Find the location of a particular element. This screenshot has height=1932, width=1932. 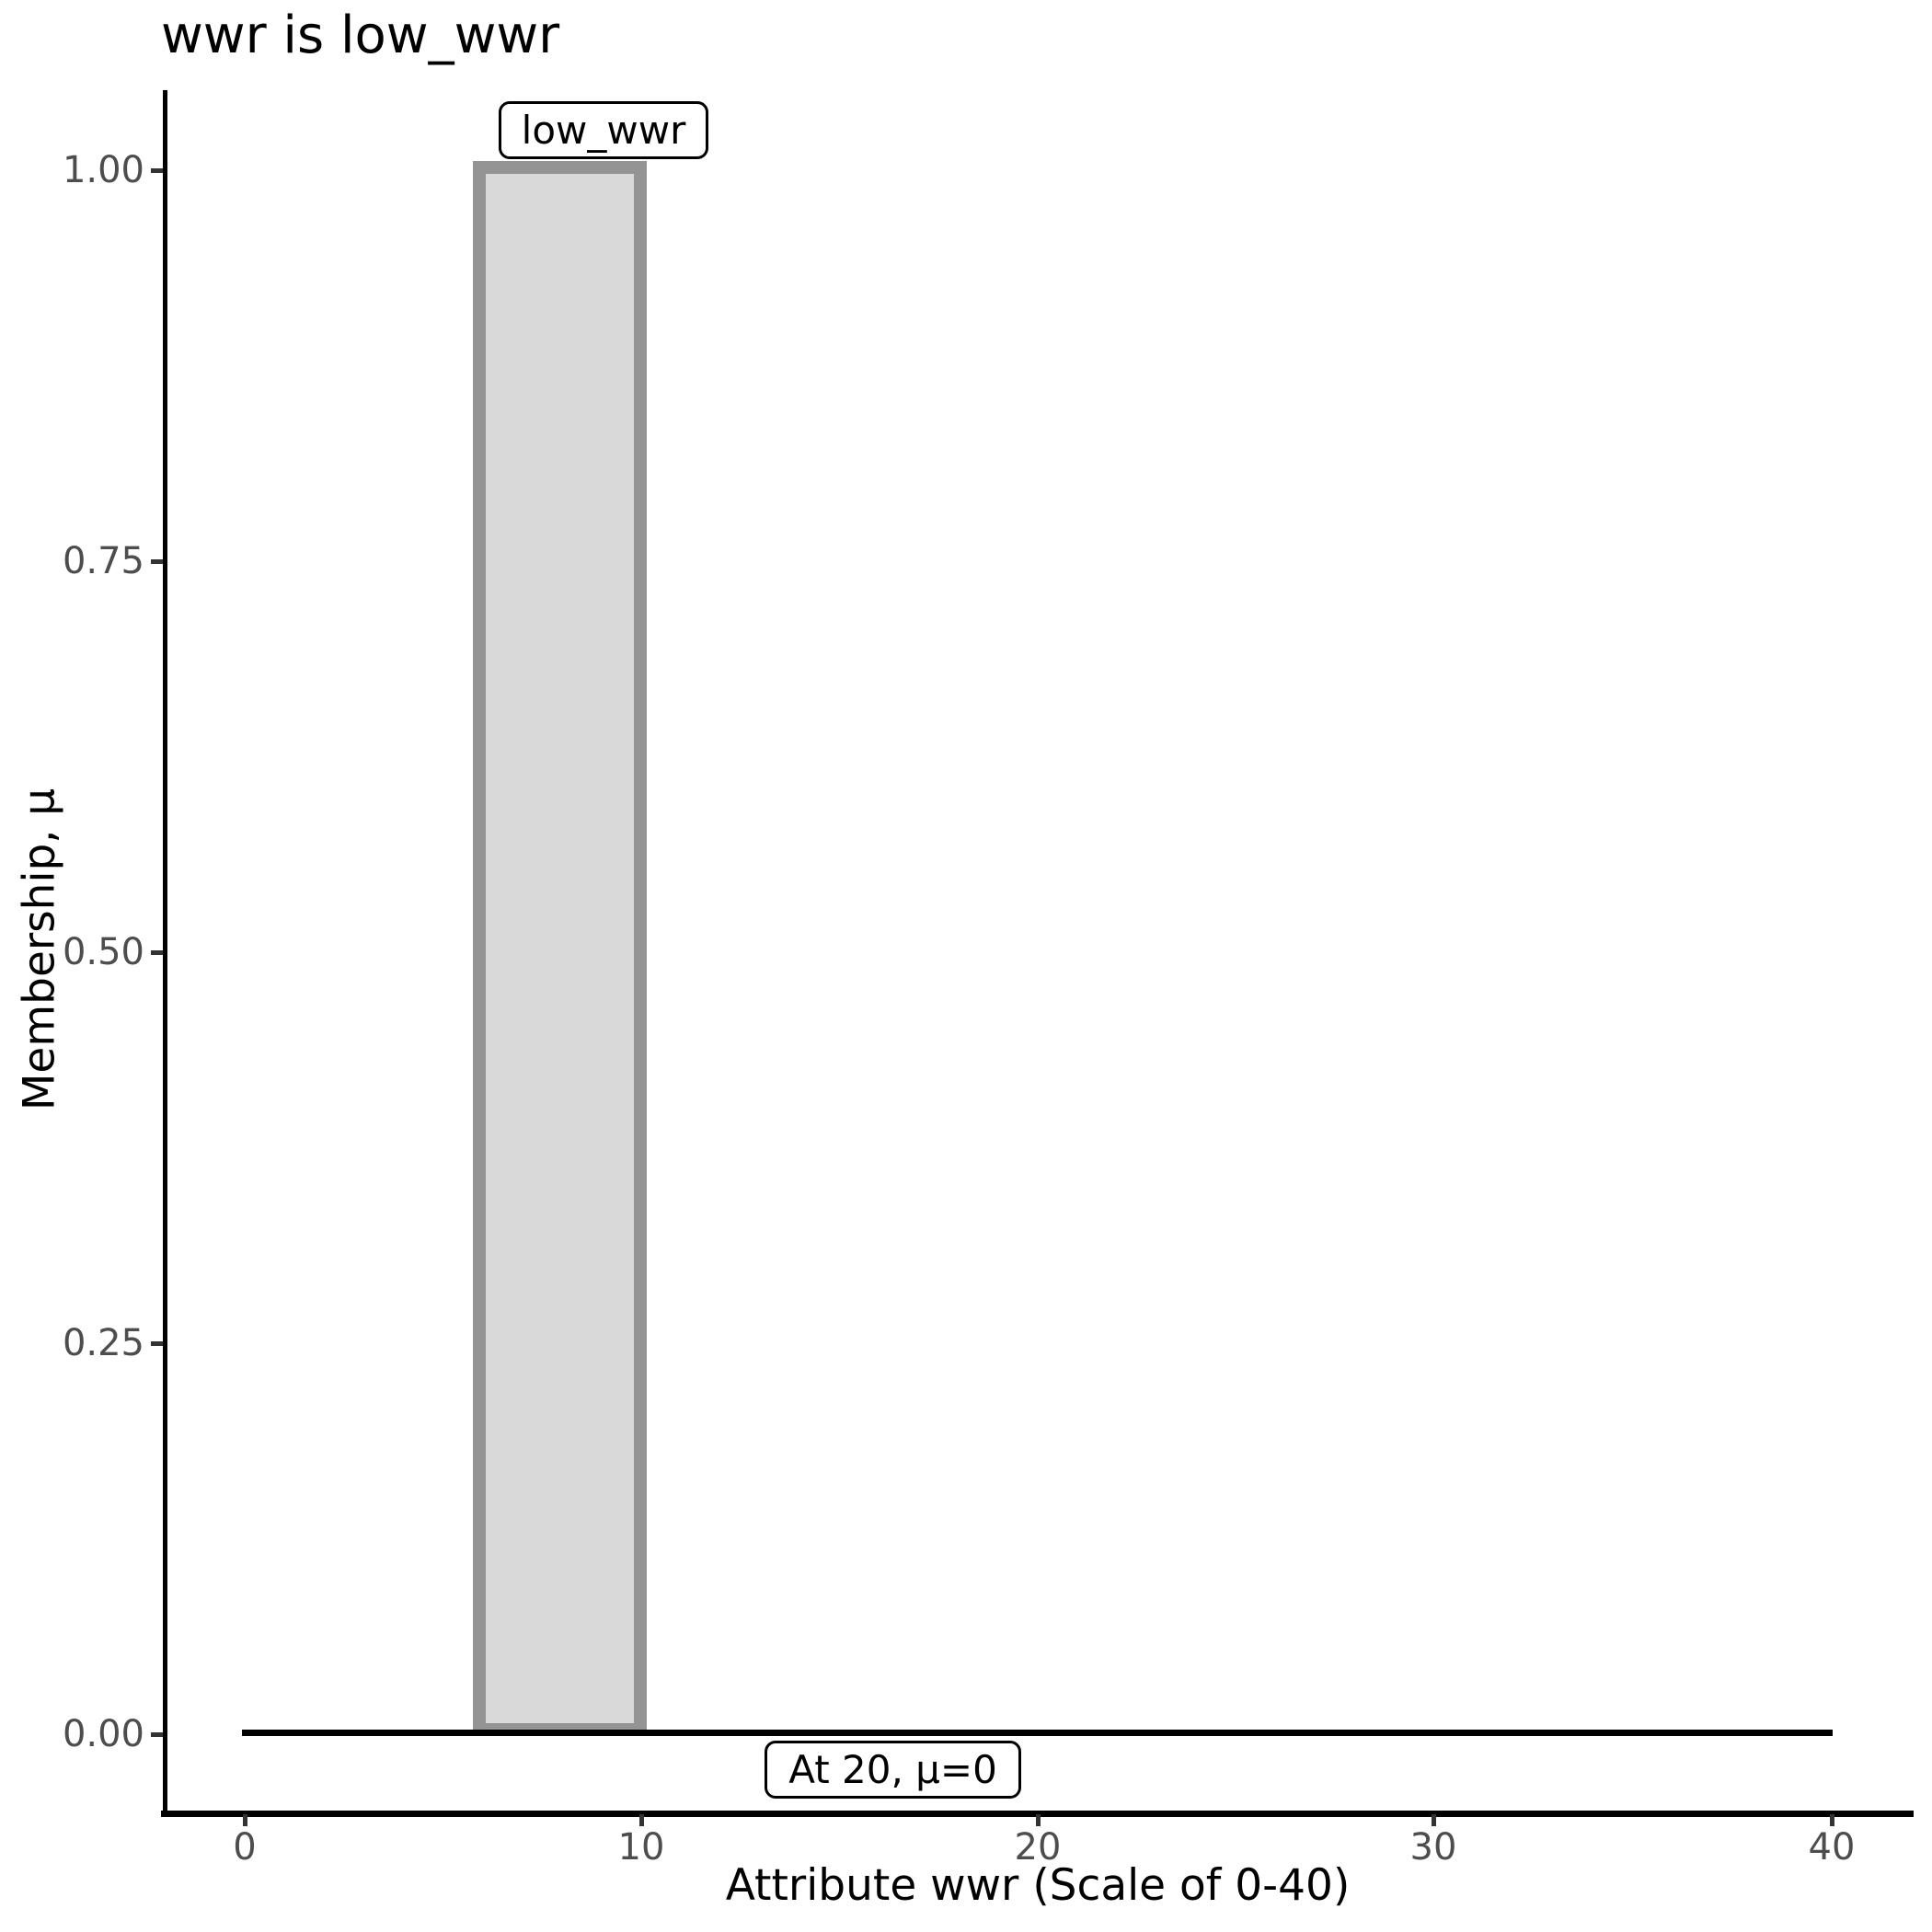

set-label-text: low_wwr is located at coordinates (603, 130).